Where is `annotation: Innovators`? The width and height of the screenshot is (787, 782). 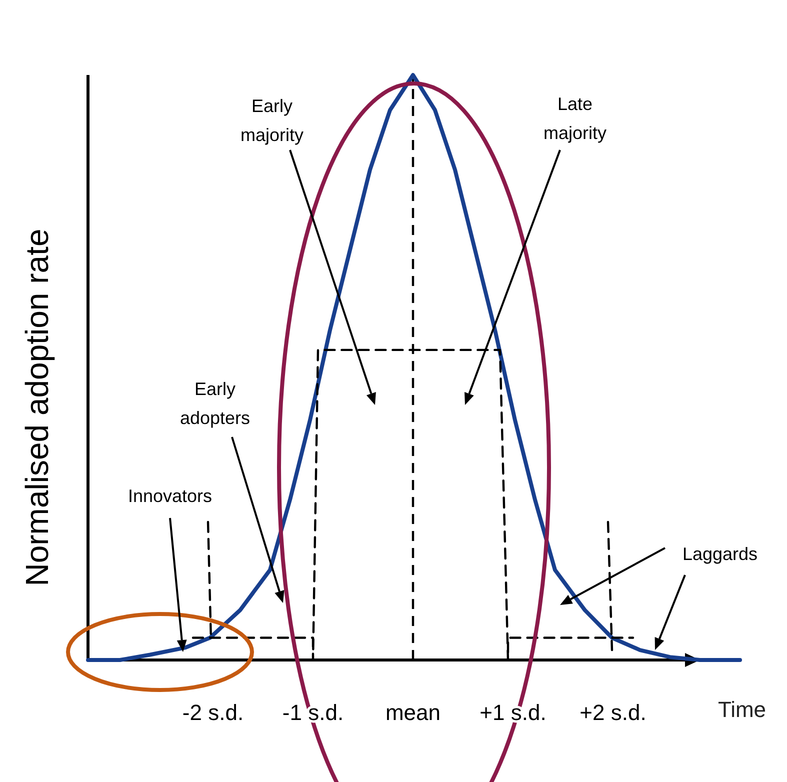
annotation: Innovators is located at coordinates (170, 496).